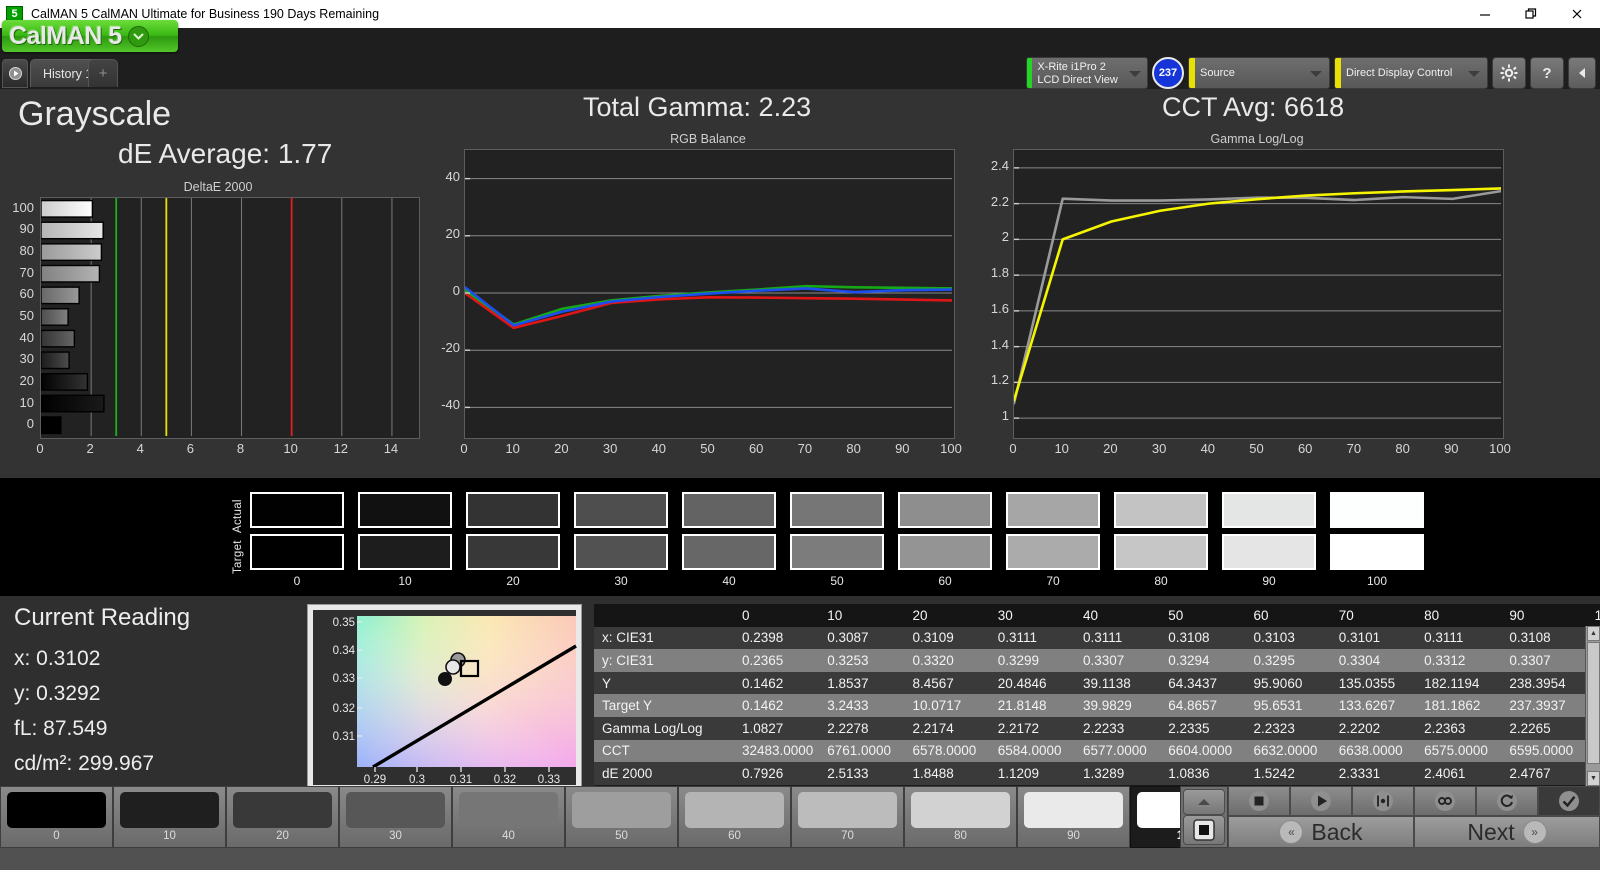 This screenshot has height=870, width=1600. Describe the element at coordinates (1509, 73) in the screenshot. I see `gear-icon` at that location.